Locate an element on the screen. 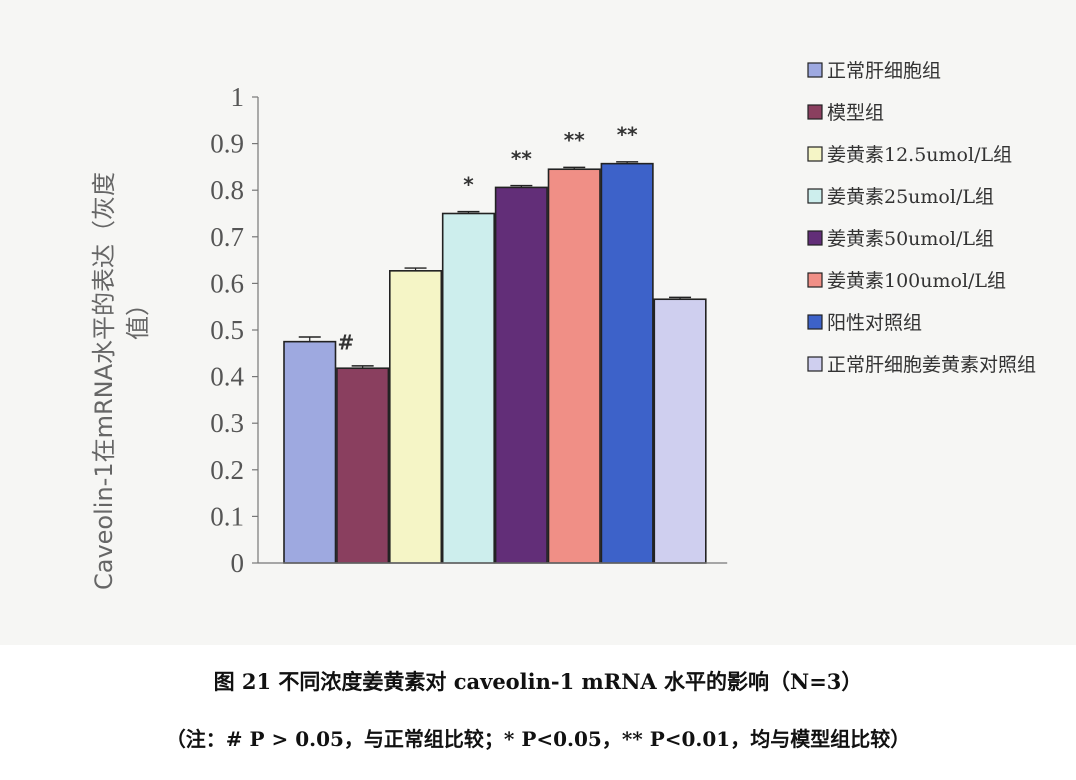 The width and height of the screenshot is (1076, 780). y-tick-label: 0.2 is located at coordinates (227, 470).